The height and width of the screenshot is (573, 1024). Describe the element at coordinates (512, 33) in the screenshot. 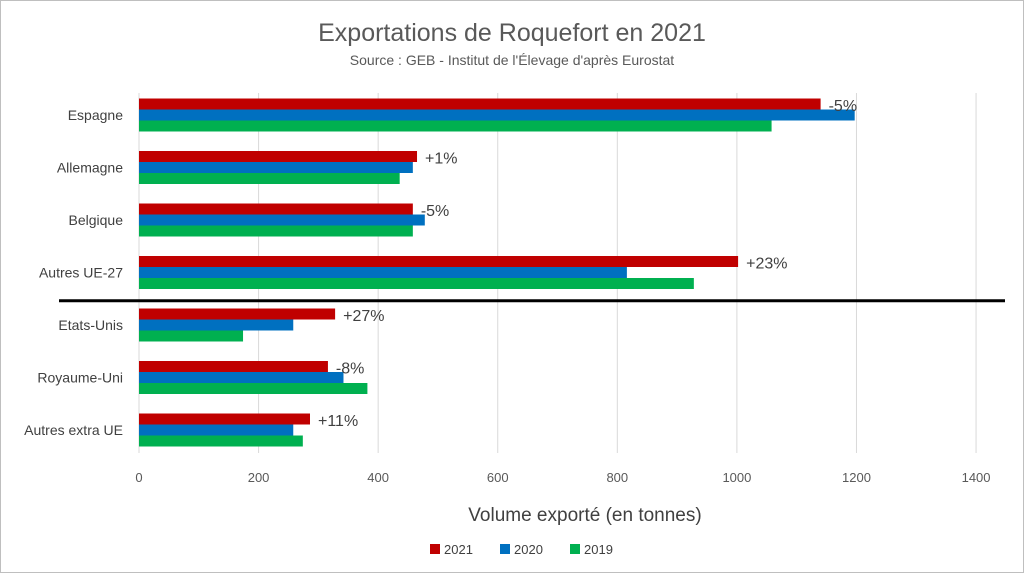

I see `chart-title: Exportations de Roquefort en 2021` at that location.